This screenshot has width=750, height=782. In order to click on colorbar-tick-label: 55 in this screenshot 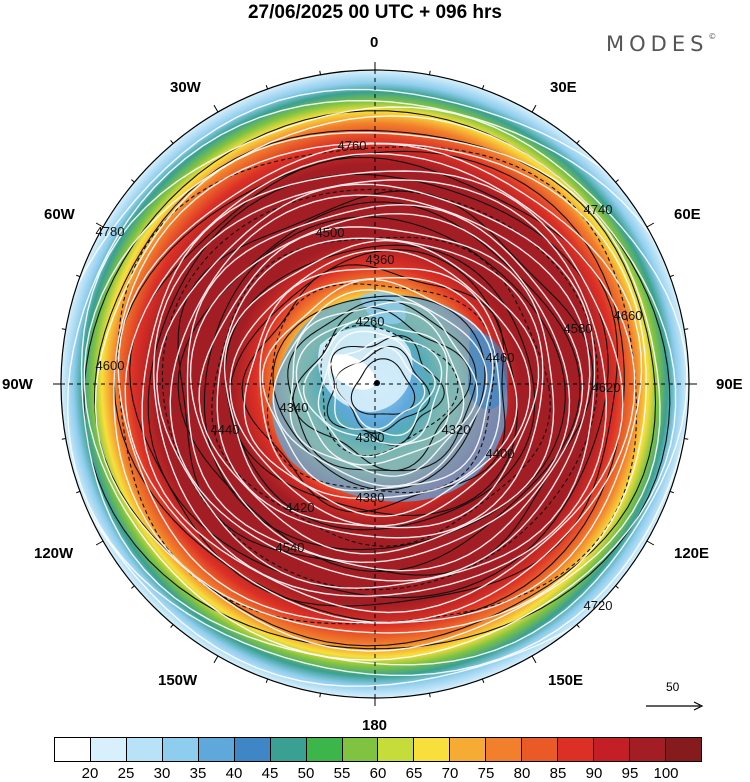, I will do `click(342, 773)`.